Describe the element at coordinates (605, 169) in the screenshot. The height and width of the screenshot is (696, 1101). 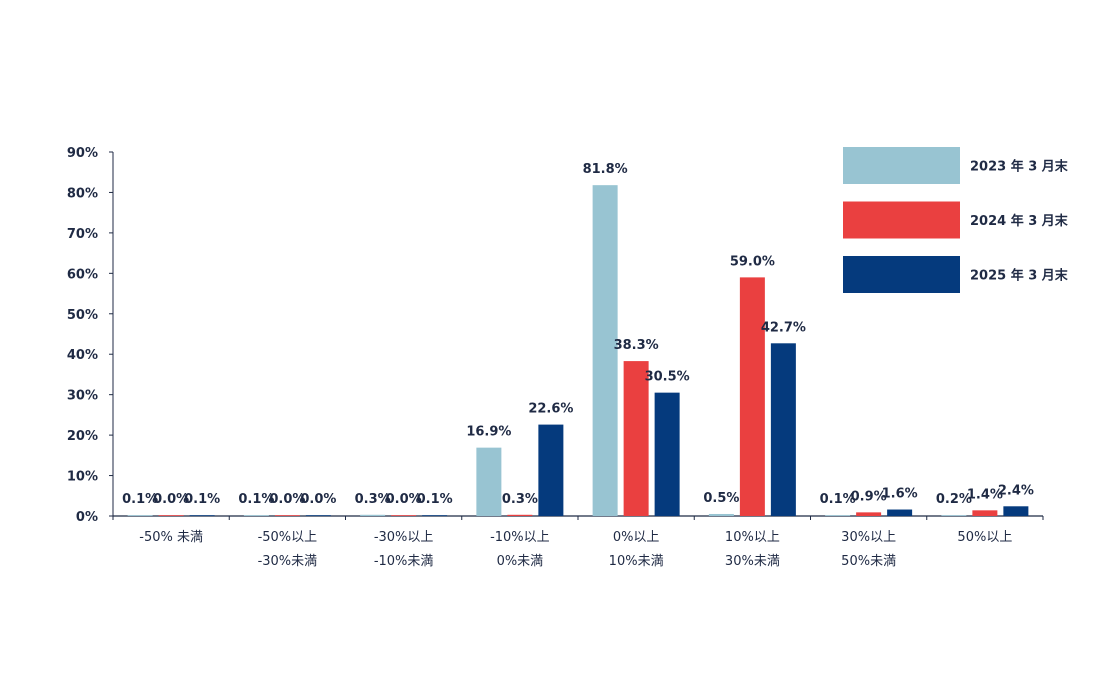
I see `data-label: 81.8%` at that location.